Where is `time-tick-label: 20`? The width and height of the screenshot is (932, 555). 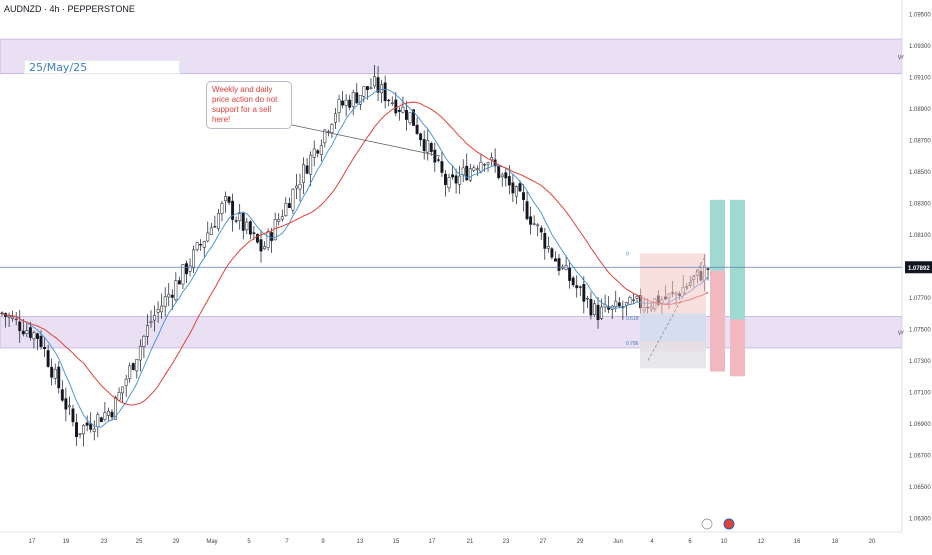 time-tick-label: 20 is located at coordinates (872, 542).